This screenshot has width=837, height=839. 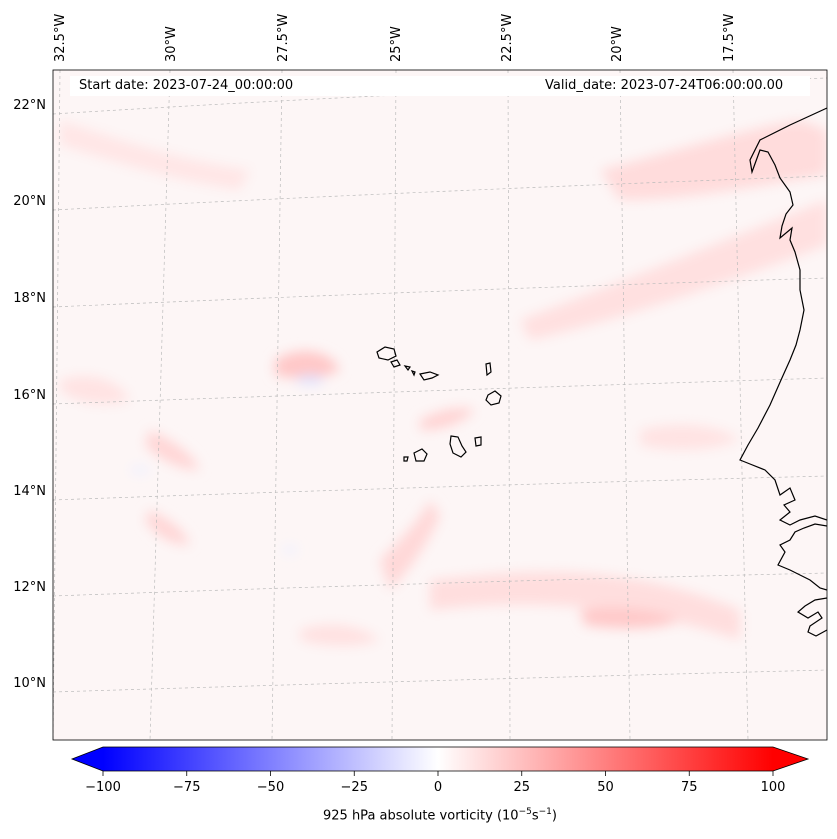 What do you see at coordinates (29, 395) in the screenshot?
I see `lat-label-16n: 16°N` at bounding box center [29, 395].